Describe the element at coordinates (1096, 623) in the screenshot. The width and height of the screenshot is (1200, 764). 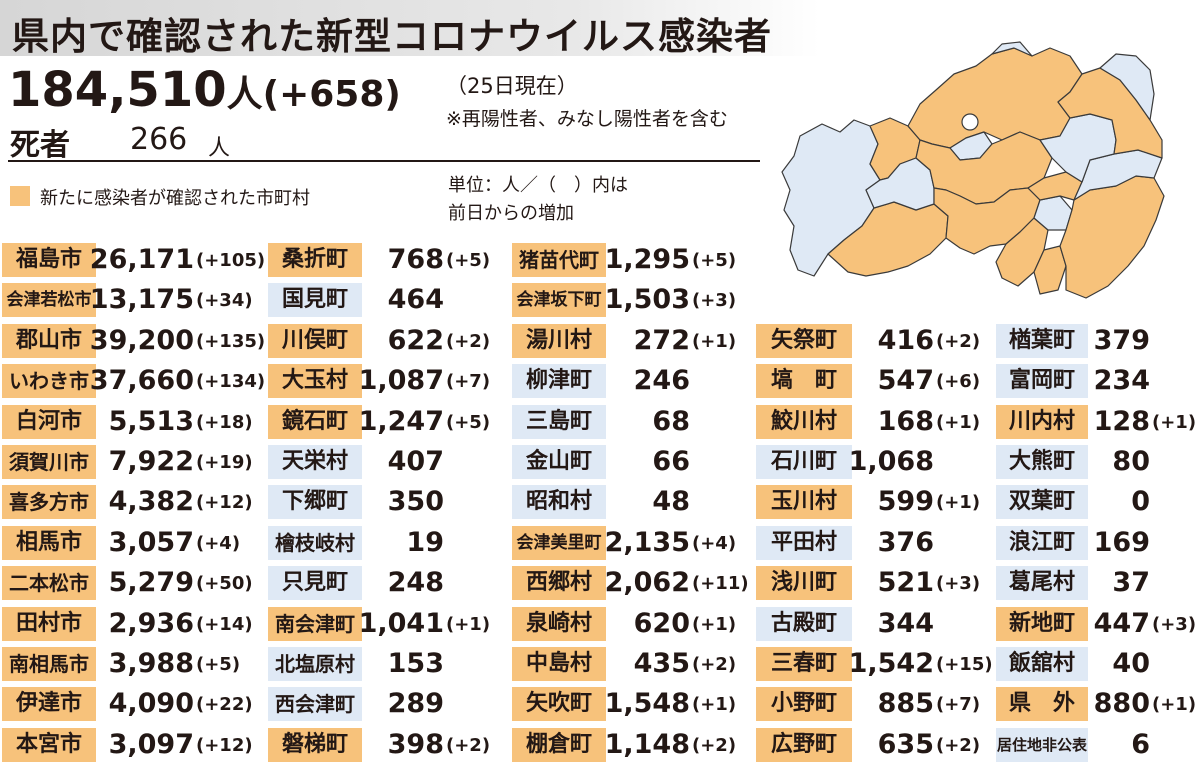
I see `table-row: 新地町 447 (+3)` at that location.